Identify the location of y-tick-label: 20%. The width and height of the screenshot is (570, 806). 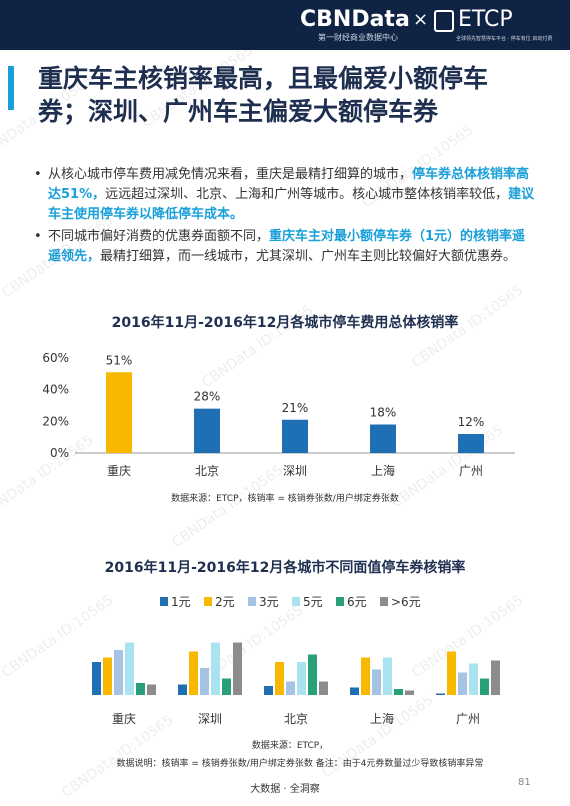
(55, 421).